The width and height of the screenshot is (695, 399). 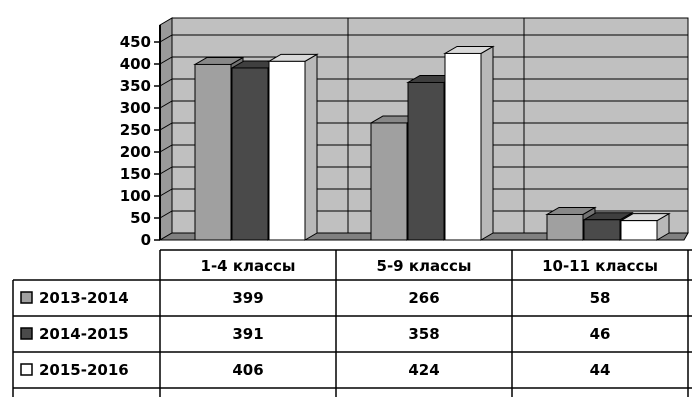 I want to click on x-category-label: 1-4 классы, so click(x=248, y=266).